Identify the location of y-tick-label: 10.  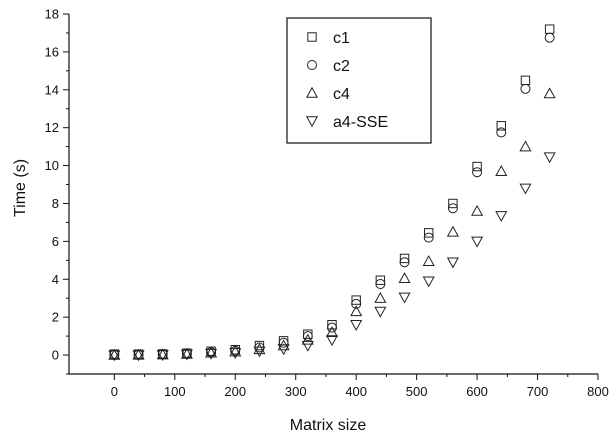
(52, 165).